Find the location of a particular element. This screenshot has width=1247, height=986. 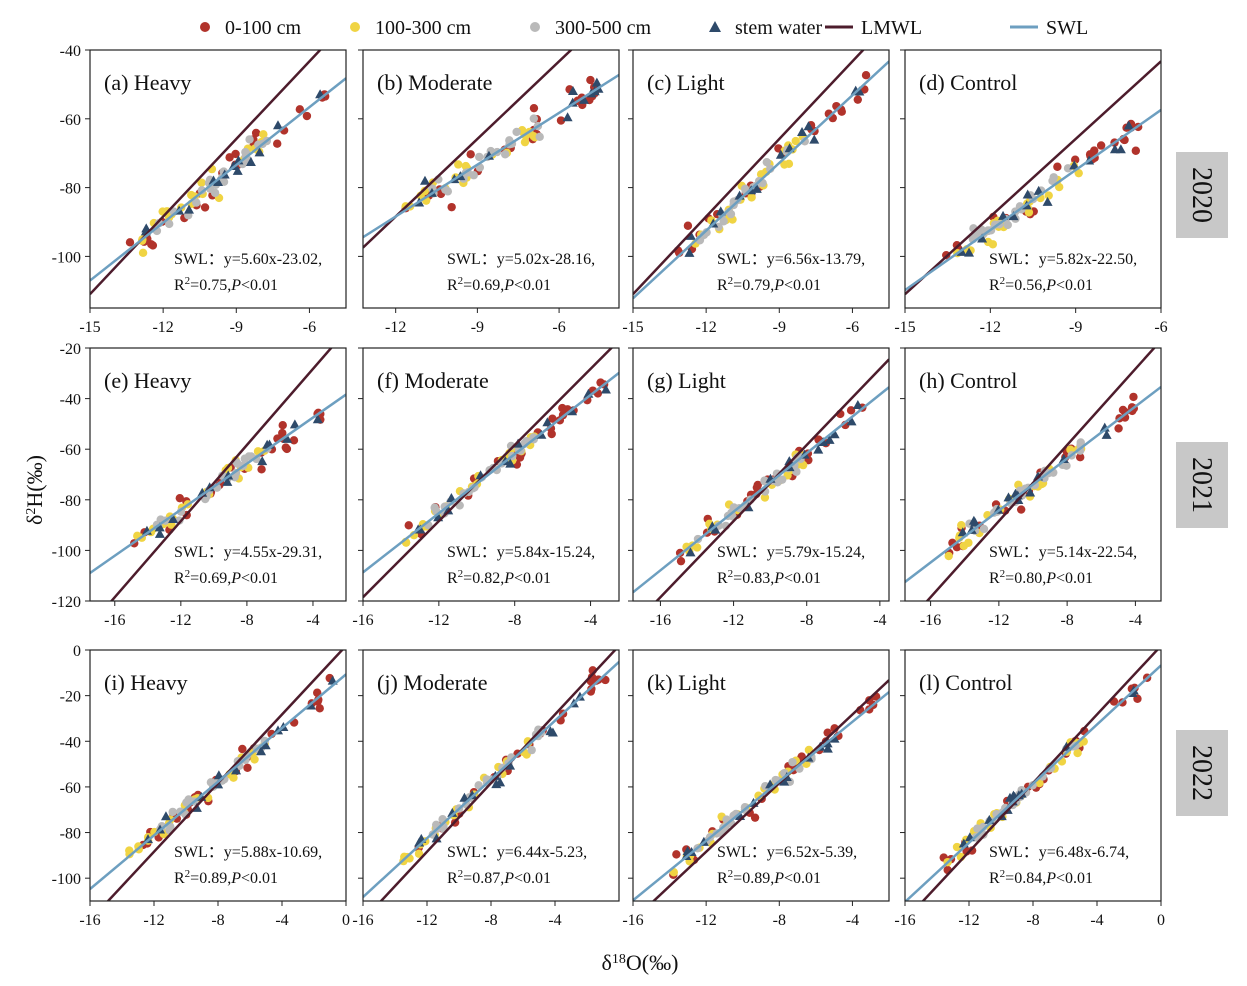

swl-equation: SWL：y=6.52x-5.39, is located at coordinates (787, 852).